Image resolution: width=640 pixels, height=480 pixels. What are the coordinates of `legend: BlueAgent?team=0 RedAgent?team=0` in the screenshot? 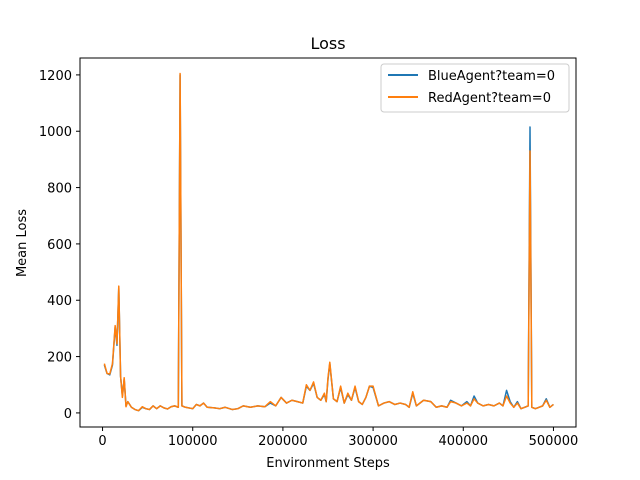 It's located at (475, 88).